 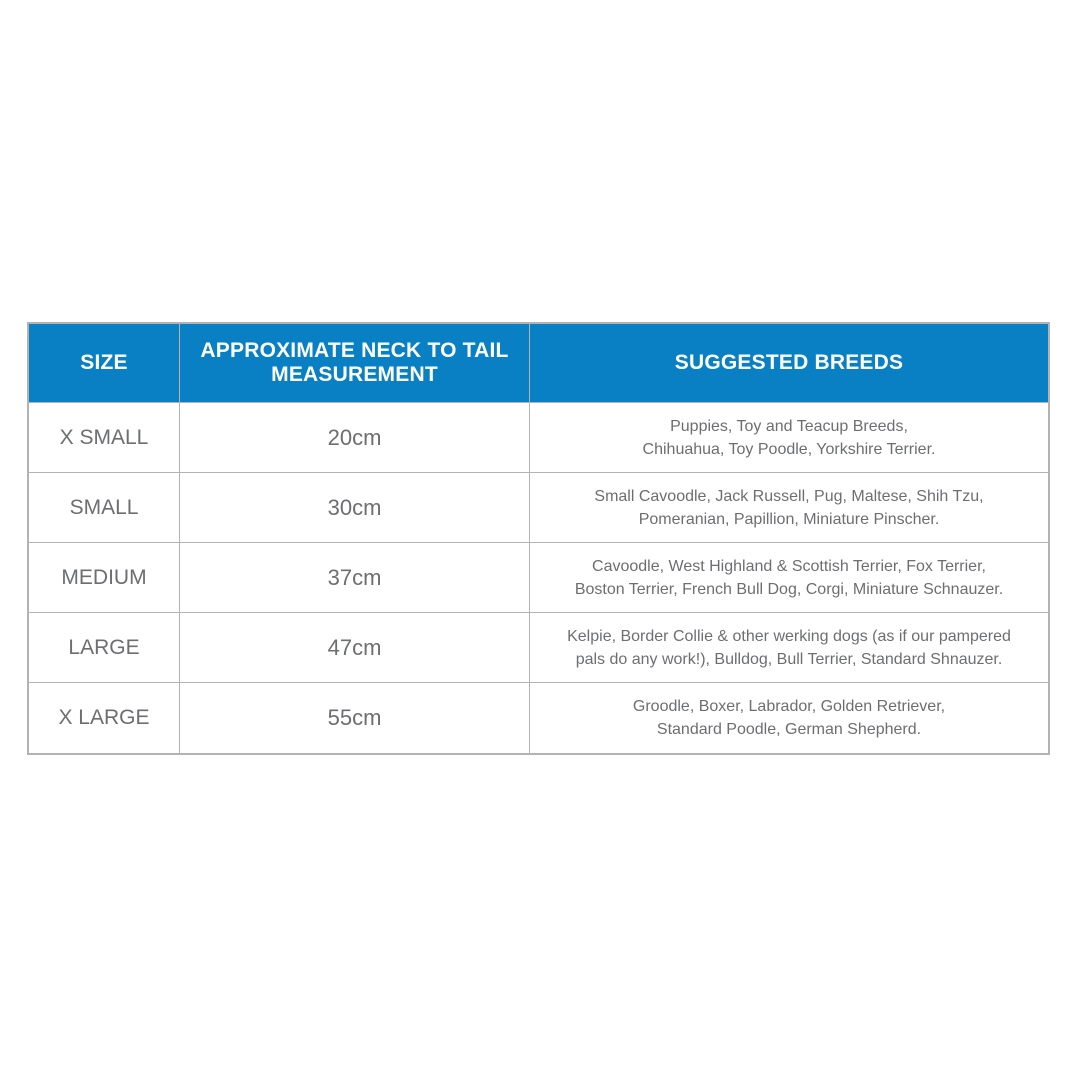 I want to click on measurement-cell: 30cm, so click(x=355, y=508).